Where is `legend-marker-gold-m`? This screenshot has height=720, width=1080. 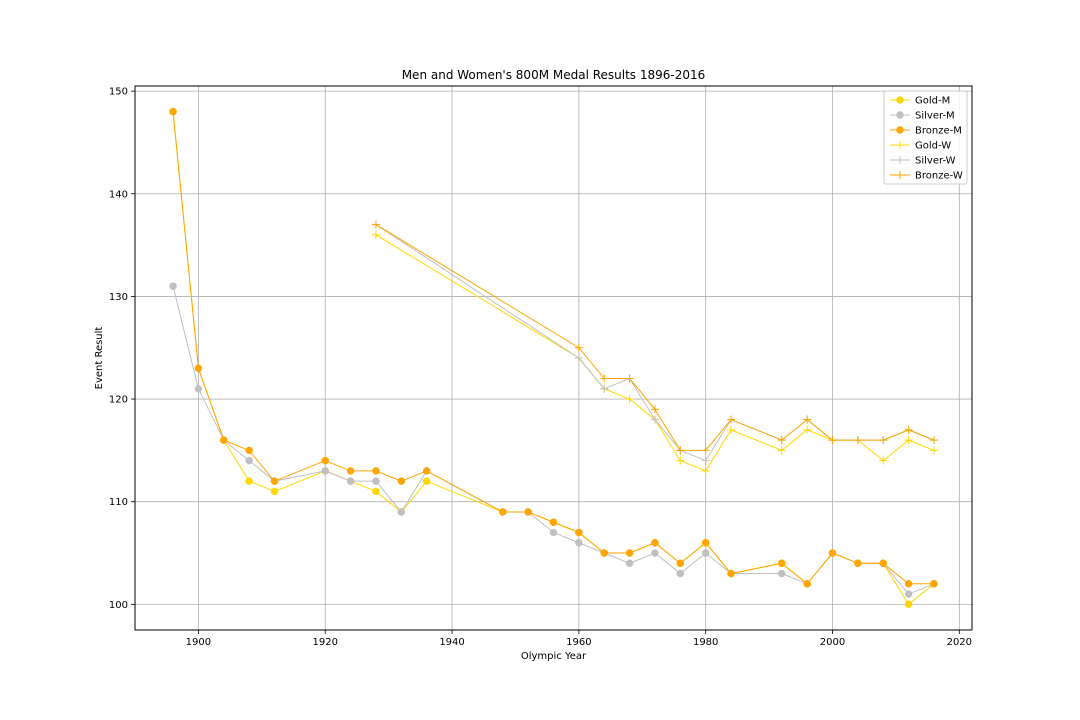
legend-marker-gold-m is located at coordinates (900, 100).